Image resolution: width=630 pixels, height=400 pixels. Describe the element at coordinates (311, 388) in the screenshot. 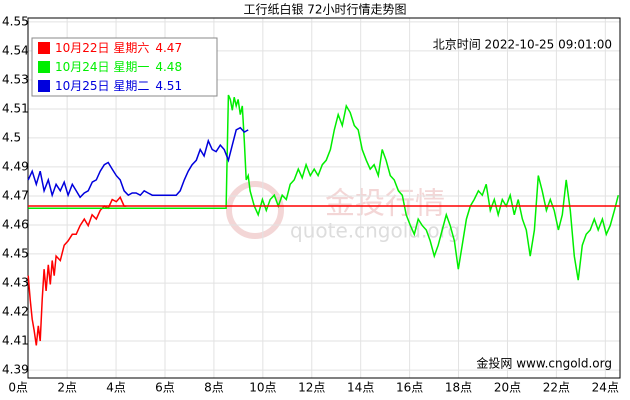

I see `x-tick-label: 12点` at that location.